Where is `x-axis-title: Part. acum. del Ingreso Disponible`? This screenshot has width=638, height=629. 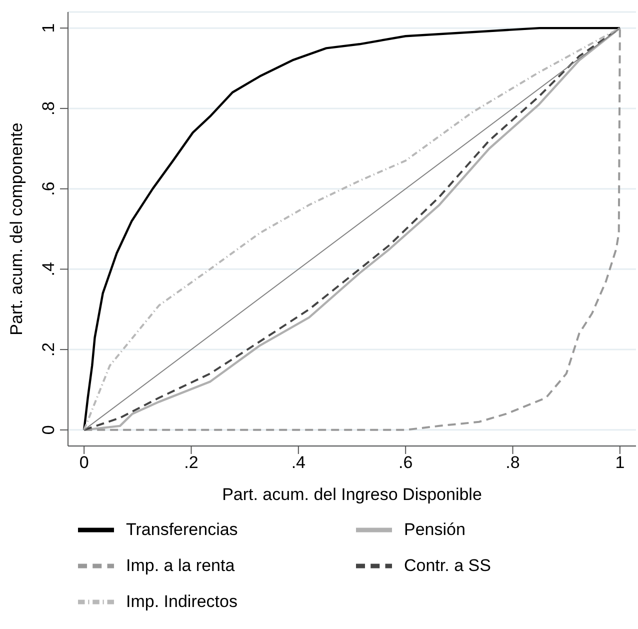
x-axis-title: Part. acum. del Ingreso Disponible is located at coordinates (352, 494).